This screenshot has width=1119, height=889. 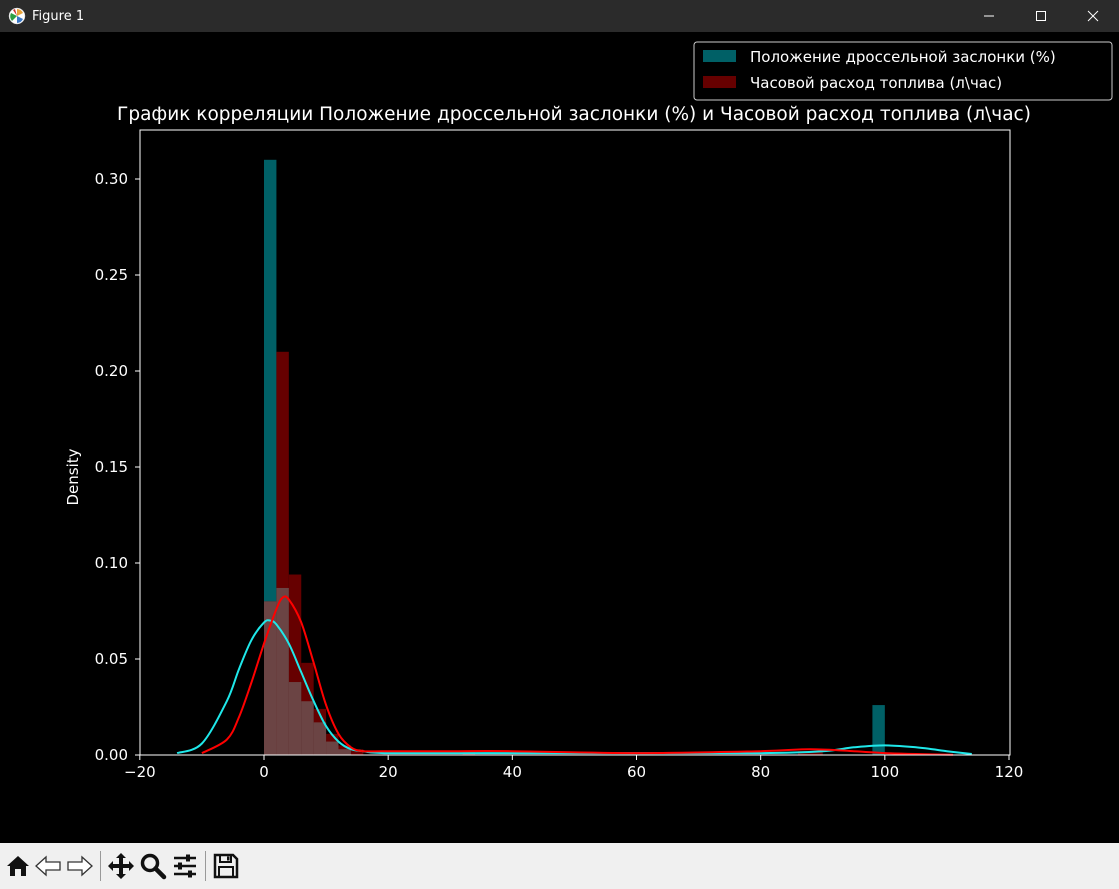 I want to click on navigation-toolbar, so click(x=559, y=866).